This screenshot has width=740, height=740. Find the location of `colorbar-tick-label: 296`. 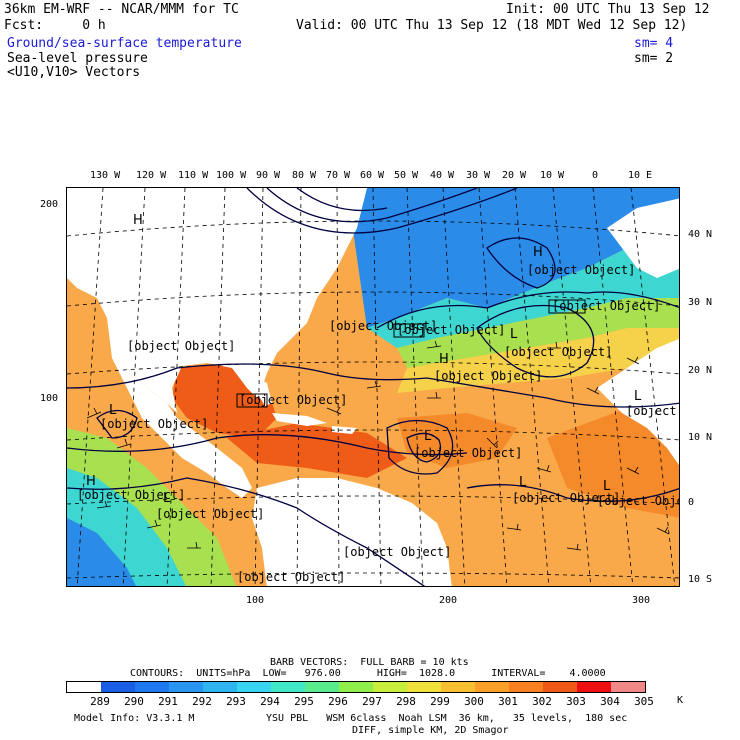

colorbar-tick-label: 296 is located at coordinates (338, 701).